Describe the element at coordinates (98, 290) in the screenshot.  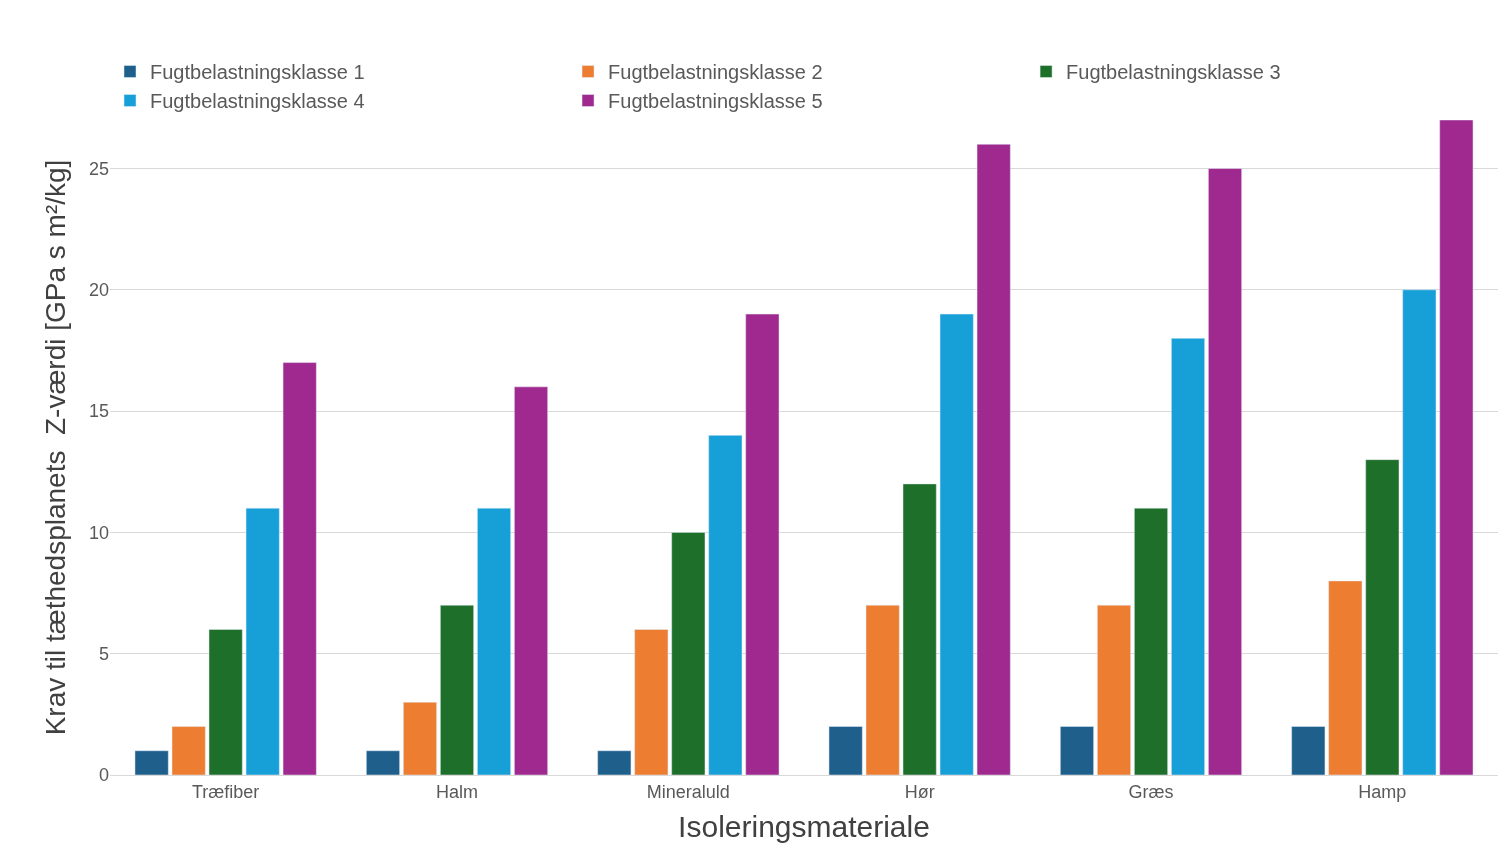
I see `y-tick-label: 20` at that location.